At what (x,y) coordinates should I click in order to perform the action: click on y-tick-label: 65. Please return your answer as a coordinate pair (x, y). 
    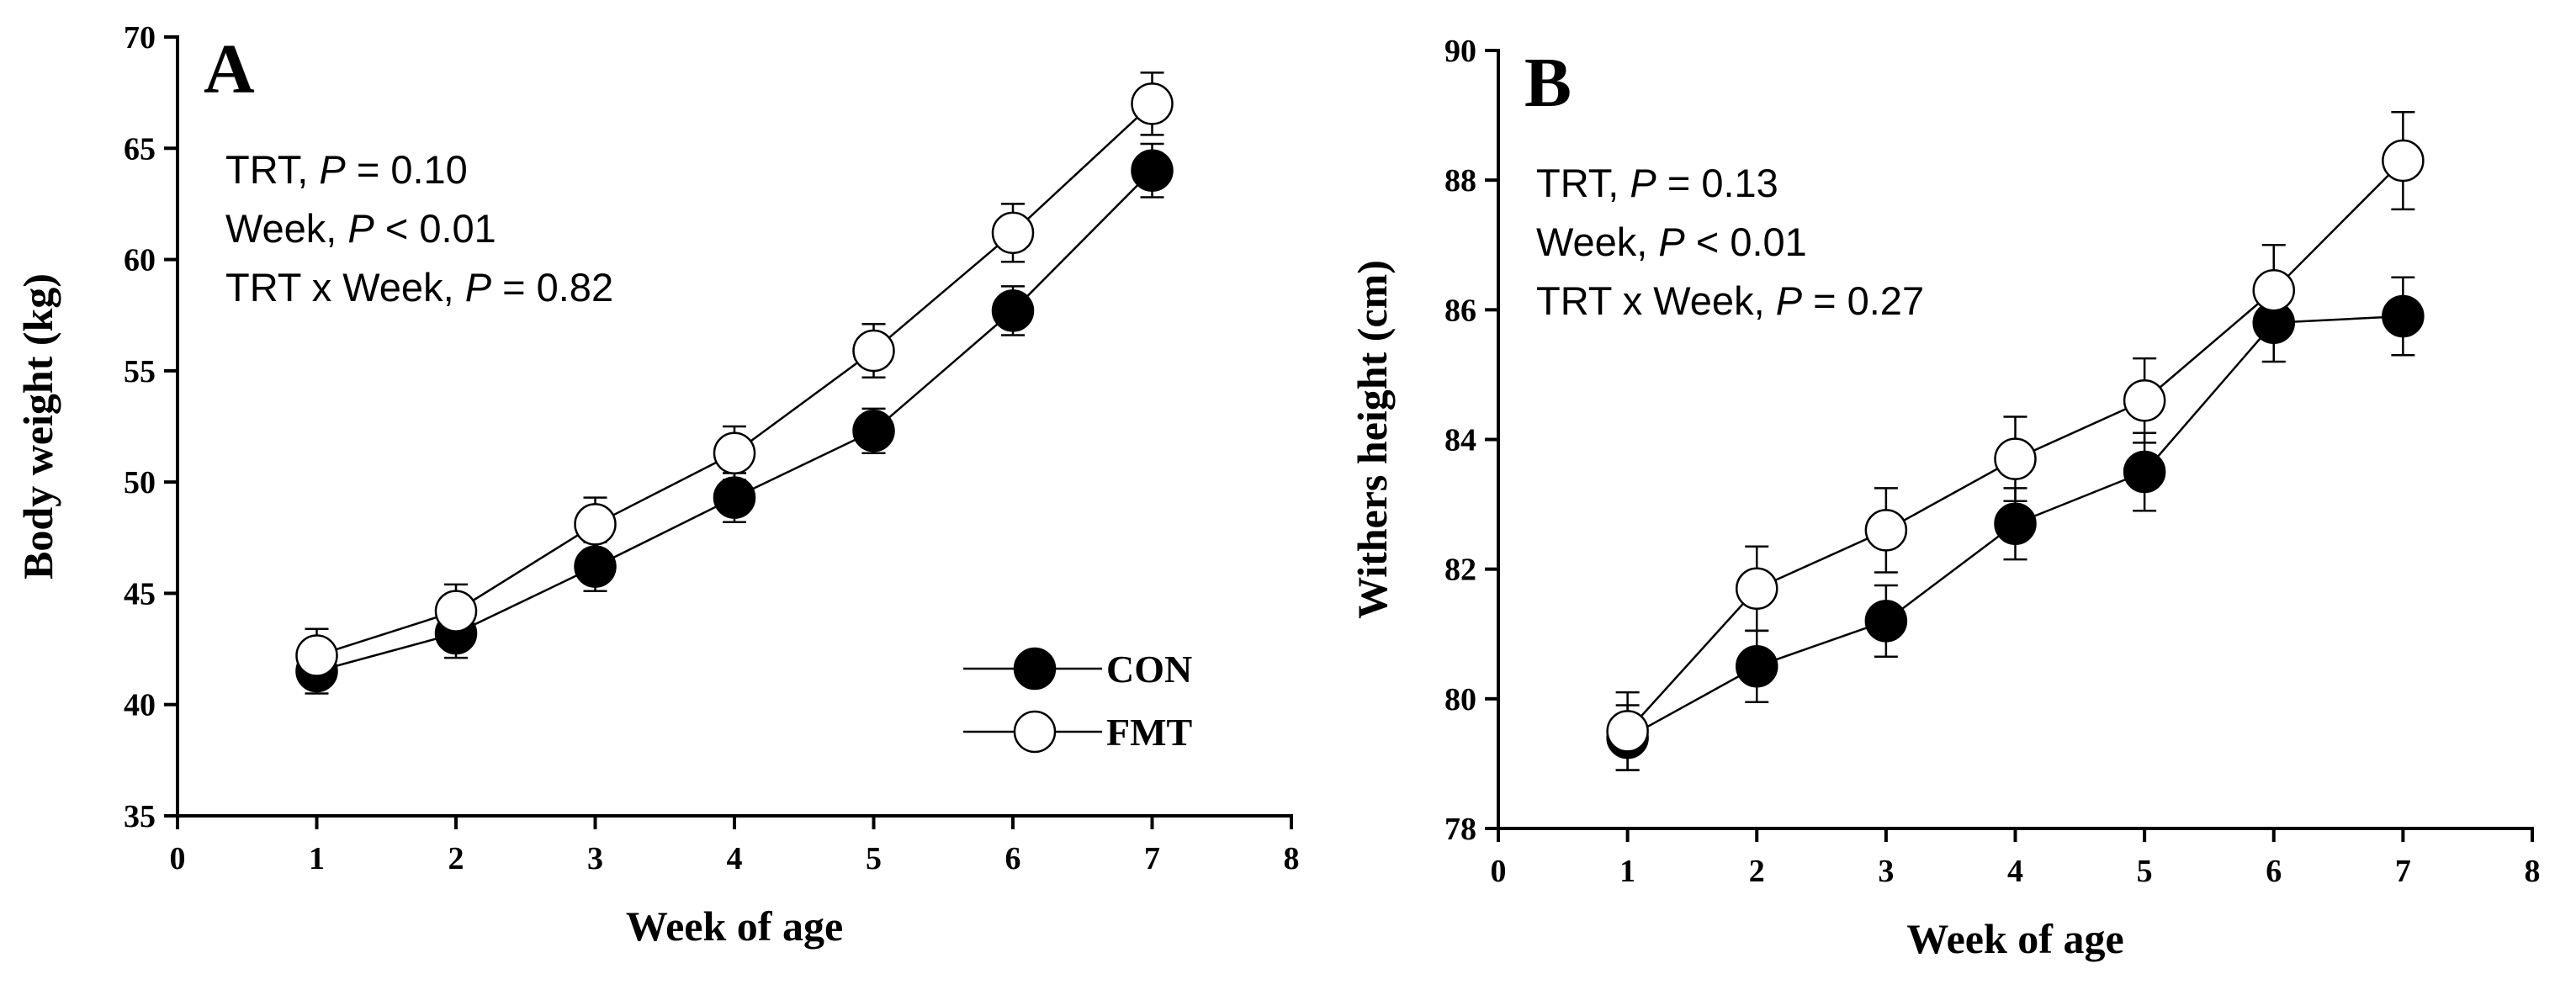
    Looking at the image, I should click on (140, 149).